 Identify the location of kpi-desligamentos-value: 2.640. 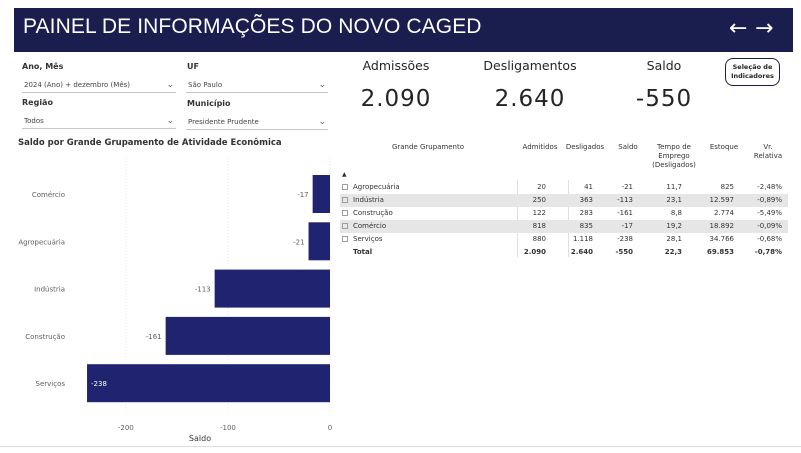
(530, 99).